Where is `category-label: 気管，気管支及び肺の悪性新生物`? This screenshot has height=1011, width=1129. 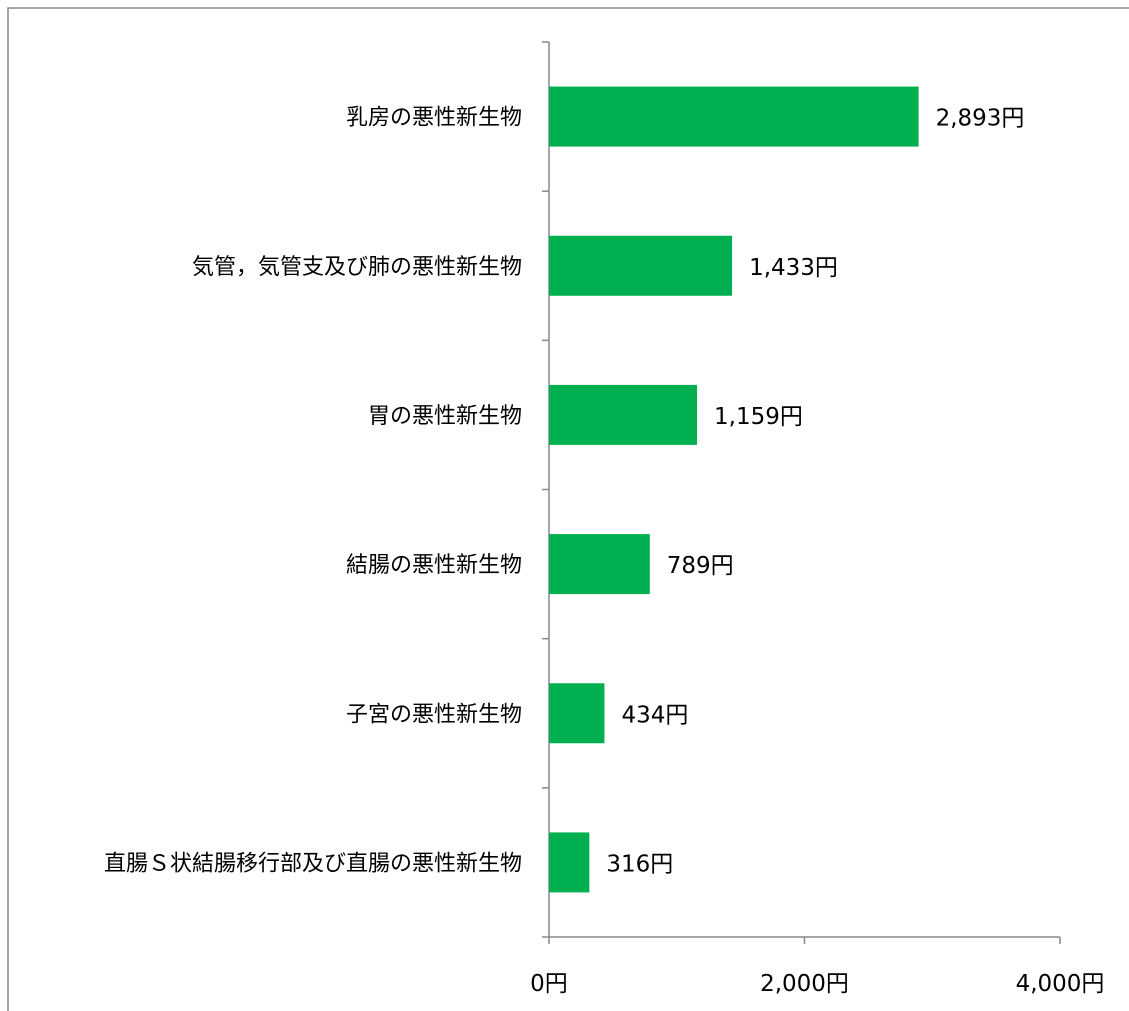
category-label: 気管，気管支及び肺の悪性新生物 is located at coordinates (357, 267).